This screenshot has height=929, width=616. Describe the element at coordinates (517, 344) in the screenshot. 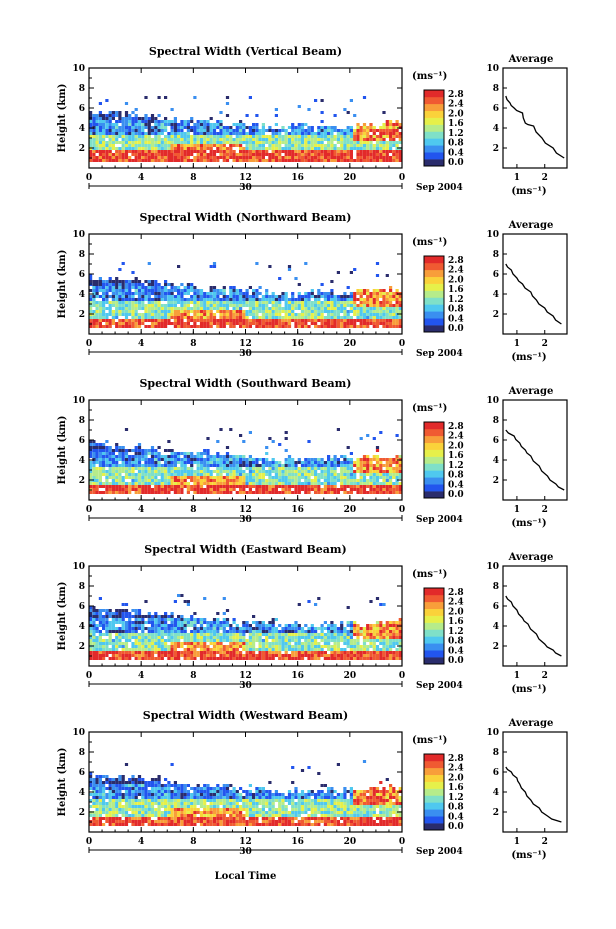

I see `average-x-tick-label: 1` at that location.